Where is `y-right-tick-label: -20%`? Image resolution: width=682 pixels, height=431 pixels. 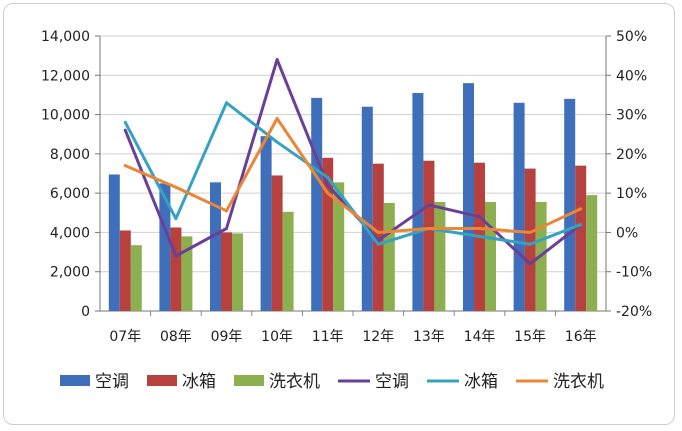 y-right-tick-label: -20% is located at coordinates (634, 312).